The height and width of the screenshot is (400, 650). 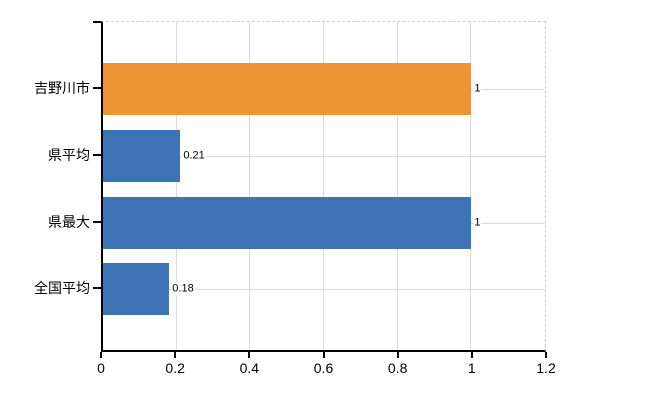 I want to click on x-axis-tick-label: 1.2, so click(x=546, y=368).